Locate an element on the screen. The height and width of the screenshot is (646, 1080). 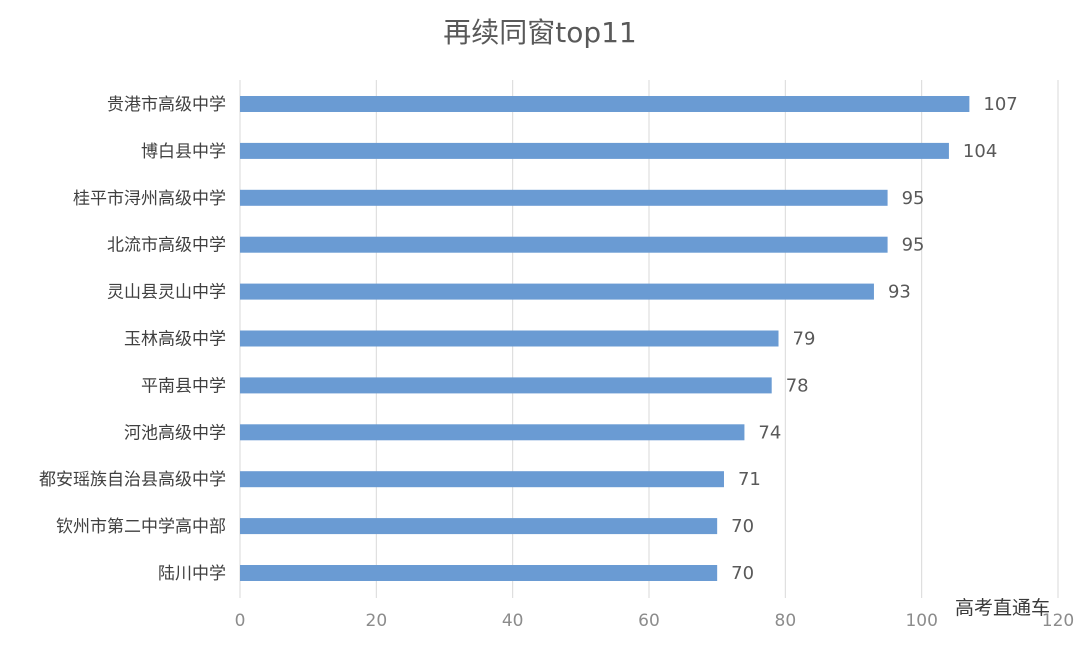
data-label: 79 is located at coordinates (804, 339).